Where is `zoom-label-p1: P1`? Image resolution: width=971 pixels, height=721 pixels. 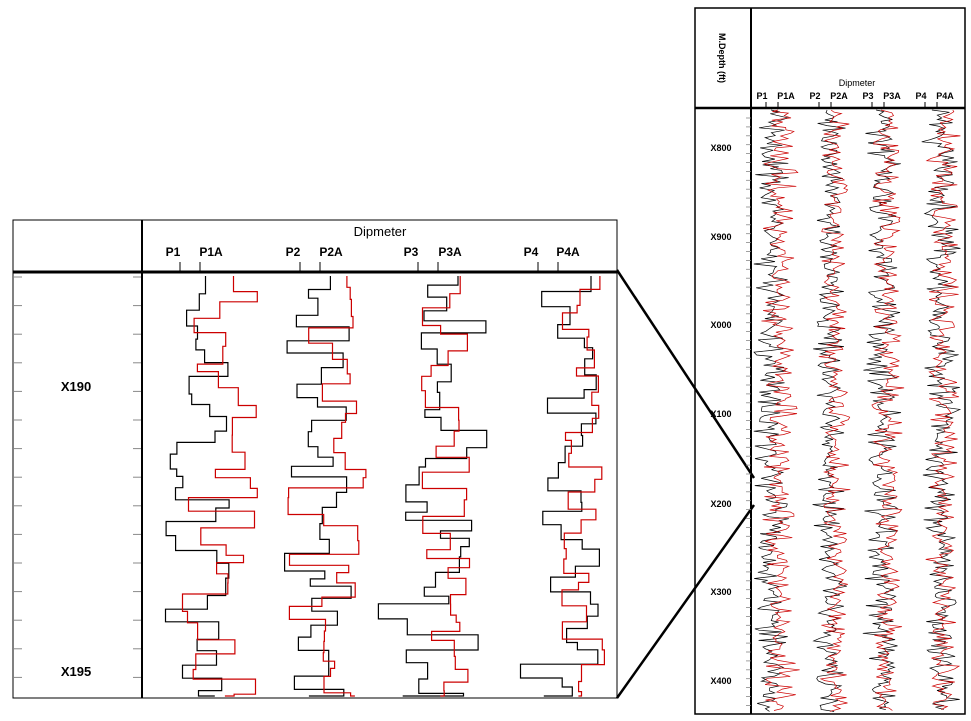
zoom-label-p1: P1 is located at coordinates (173, 252).